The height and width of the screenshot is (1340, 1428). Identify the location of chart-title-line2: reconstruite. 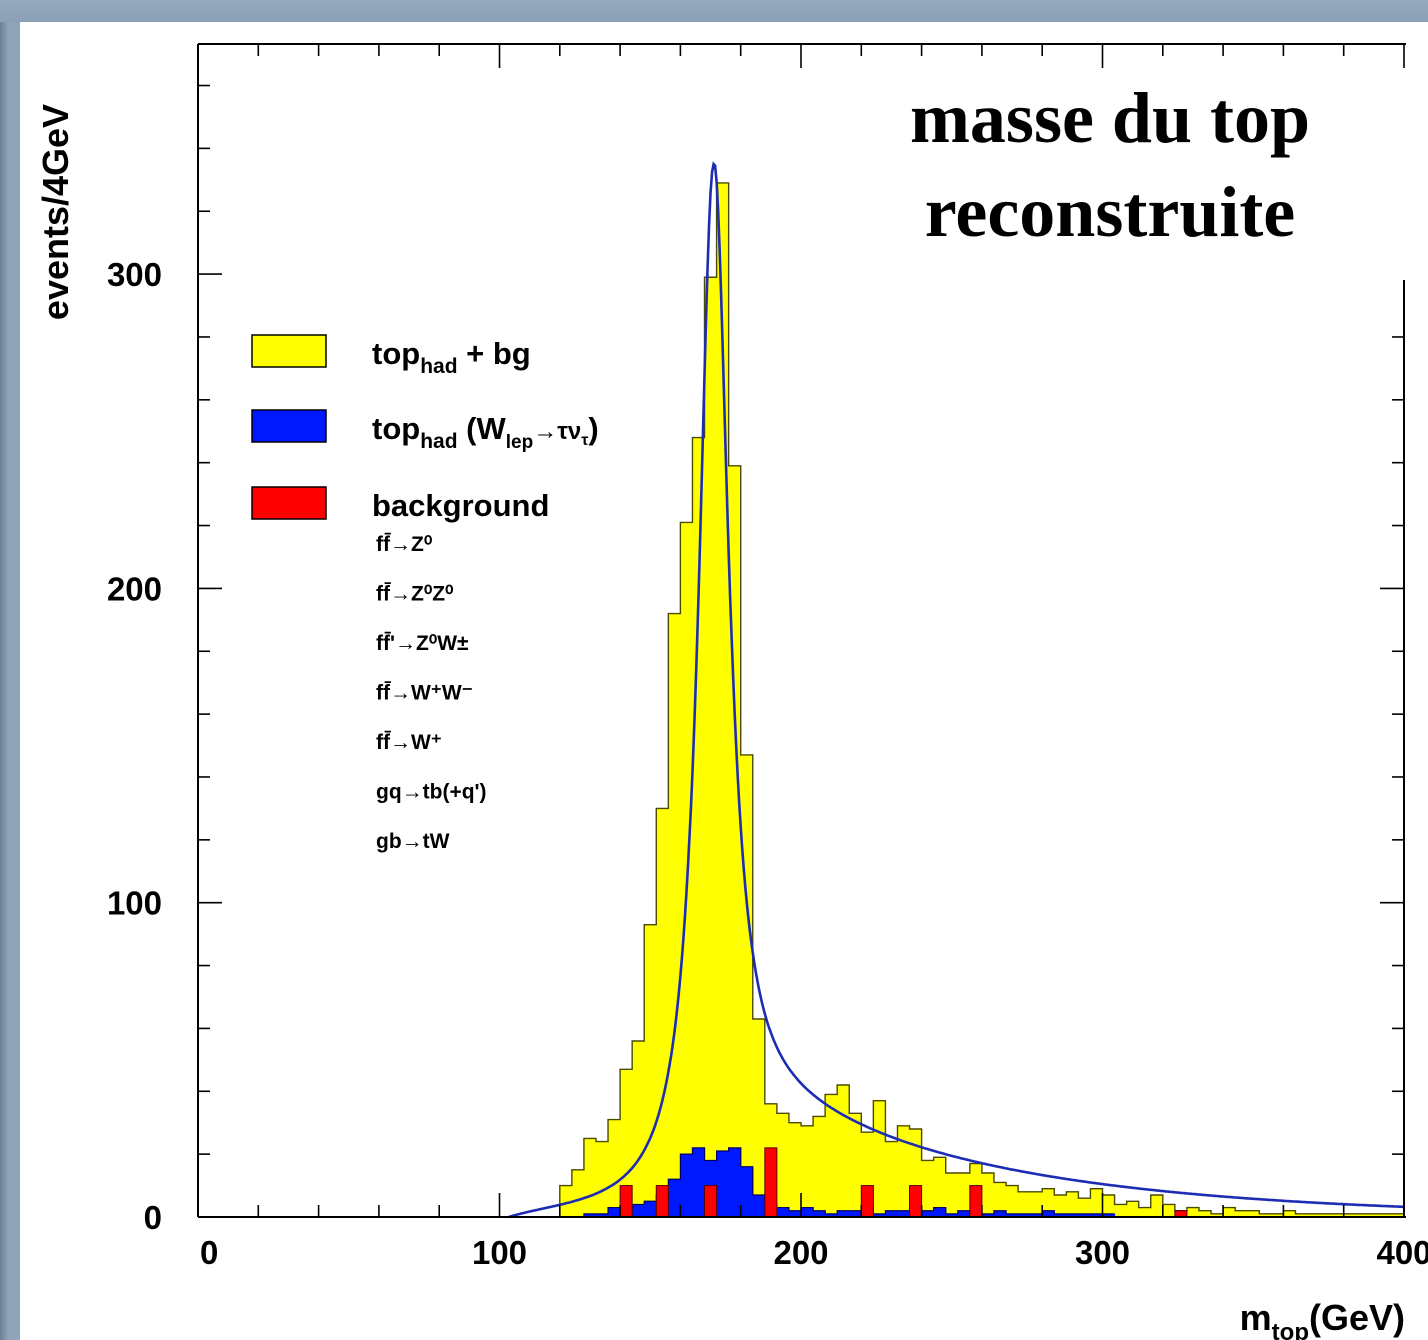
(1110, 212).